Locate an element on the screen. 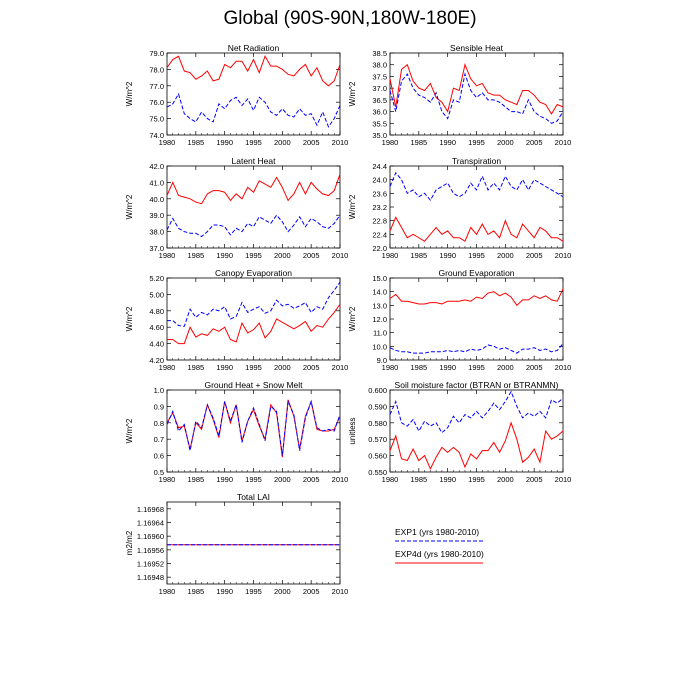 The width and height of the screenshot is (700, 700). legend-label: EXP4d (yrs 1980-2010) is located at coordinates (439, 554).